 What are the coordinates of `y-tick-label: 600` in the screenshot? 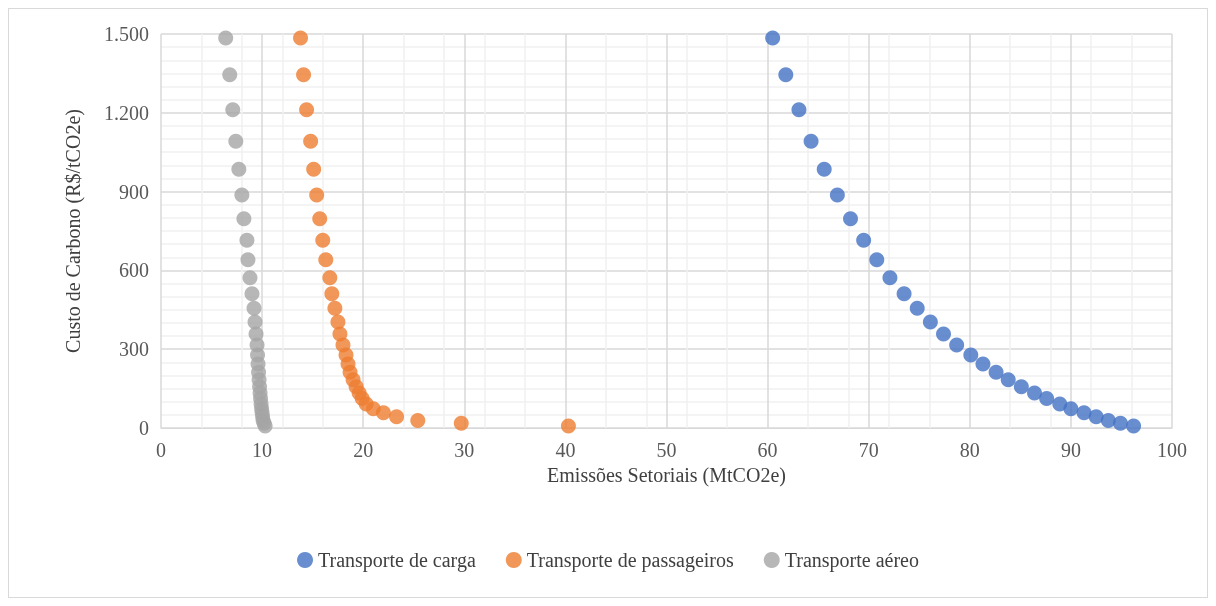 It's located at (134, 270).